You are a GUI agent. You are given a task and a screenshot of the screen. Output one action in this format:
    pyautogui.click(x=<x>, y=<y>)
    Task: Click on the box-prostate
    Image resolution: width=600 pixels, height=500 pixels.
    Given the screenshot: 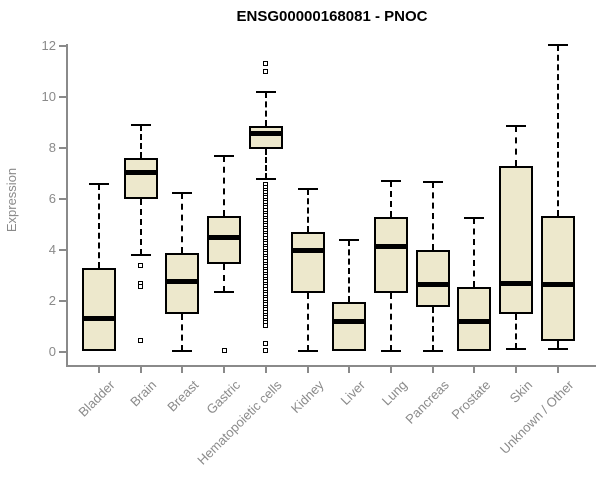 What is the action you would take?
    pyautogui.click(x=474, y=318)
    